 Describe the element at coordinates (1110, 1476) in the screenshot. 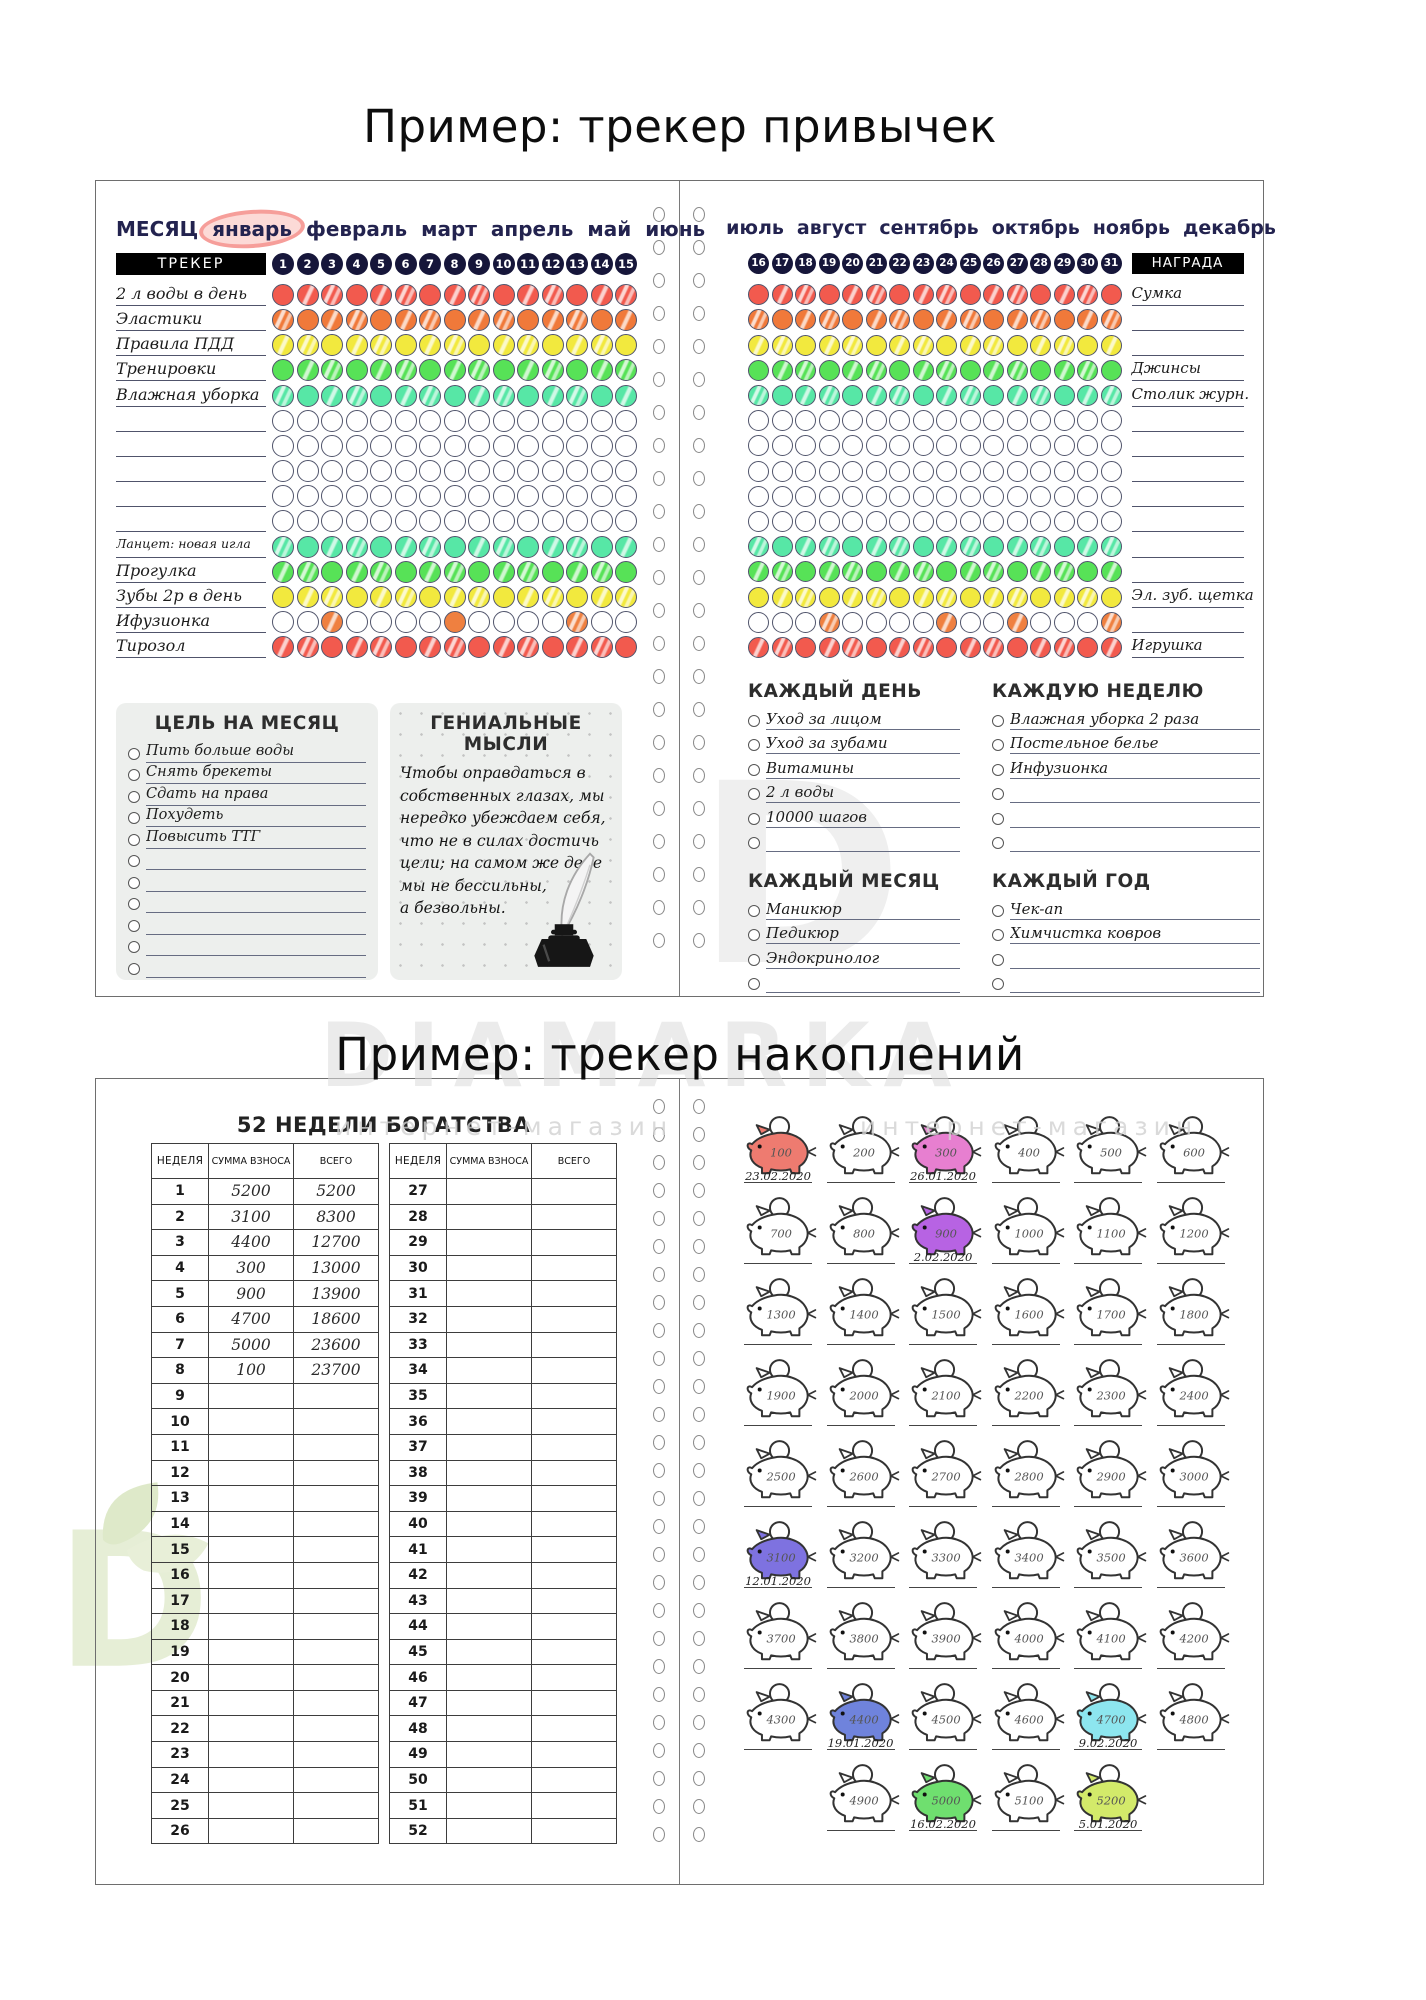

I see `svg-text: 2900` at that location.